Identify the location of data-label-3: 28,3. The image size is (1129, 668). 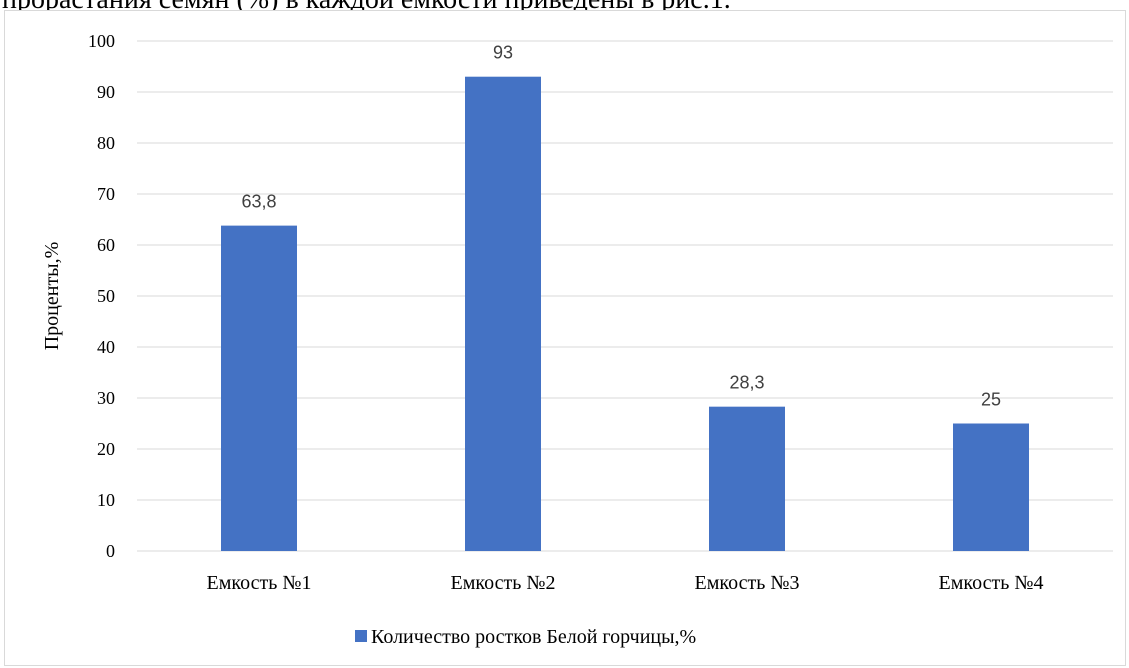
(746, 383).